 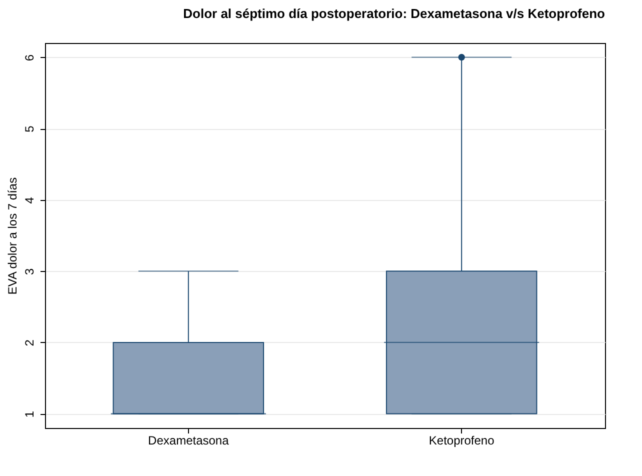 I want to click on x-tick-label: Ketoprofeno, so click(x=461, y=441).